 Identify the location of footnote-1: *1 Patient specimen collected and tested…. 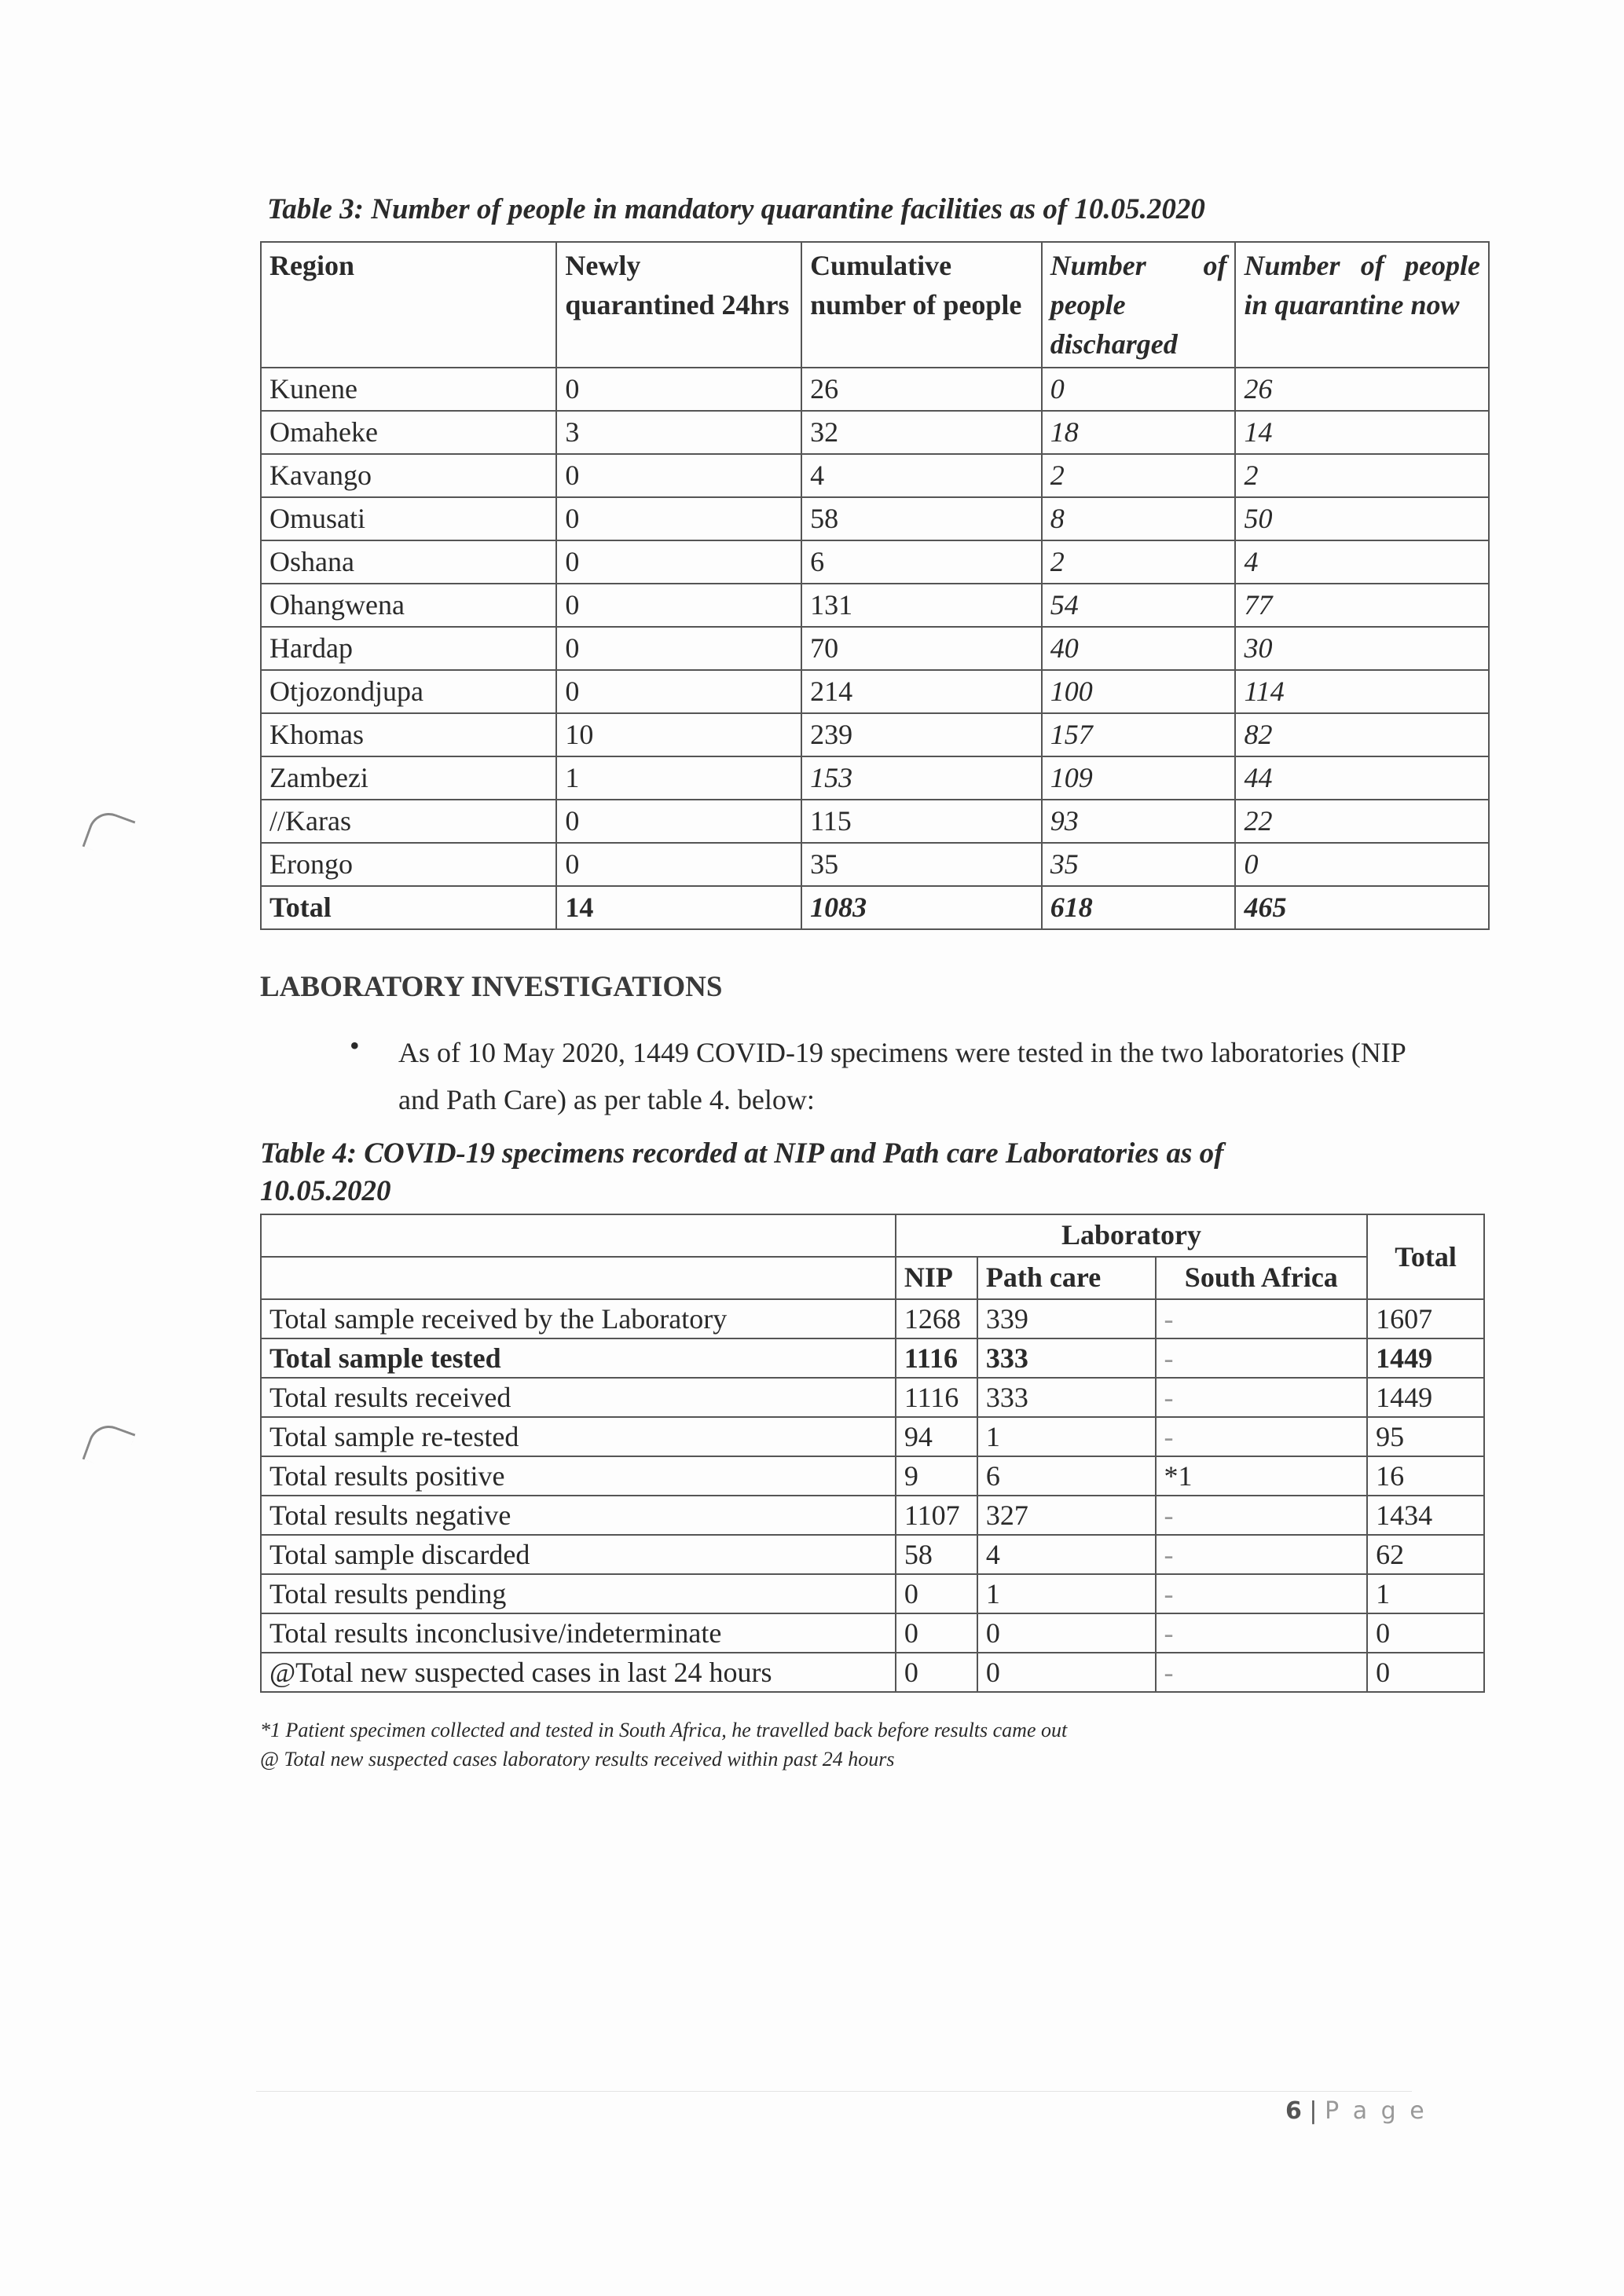
(664, 1730).